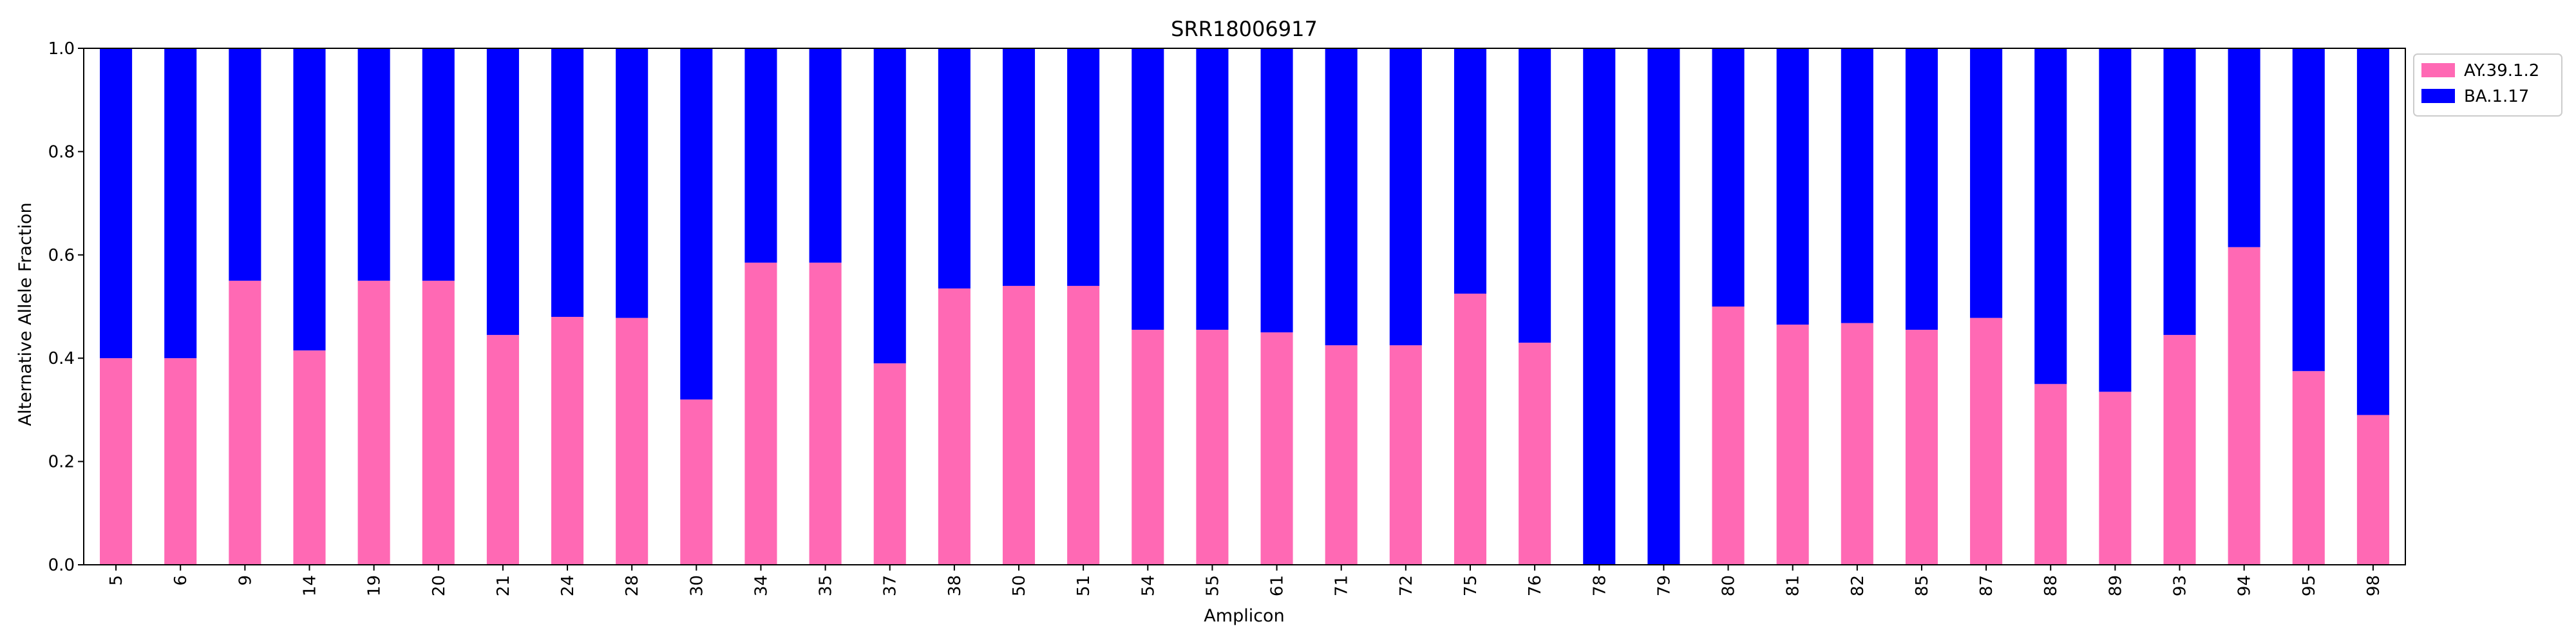 This screenshot has height=644, width=2576. I want to click on x-tick-label: 19, so click(374, 586).